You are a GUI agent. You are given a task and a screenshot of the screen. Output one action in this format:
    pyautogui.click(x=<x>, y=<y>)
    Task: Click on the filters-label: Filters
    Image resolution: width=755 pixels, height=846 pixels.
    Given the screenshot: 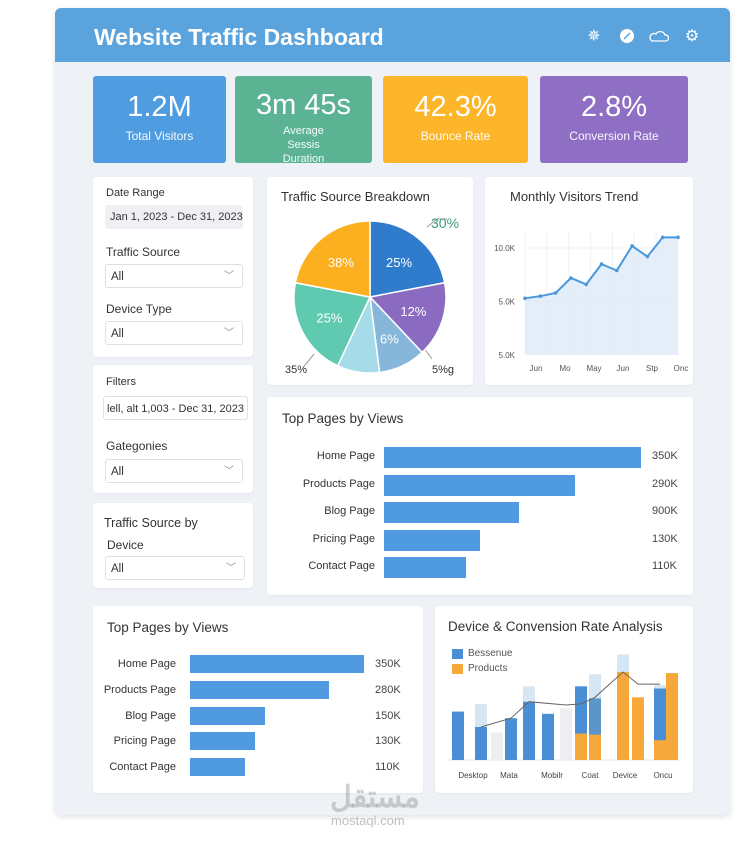 What is the action you would take?
    pyautogui.click(x=121, y=382)
    